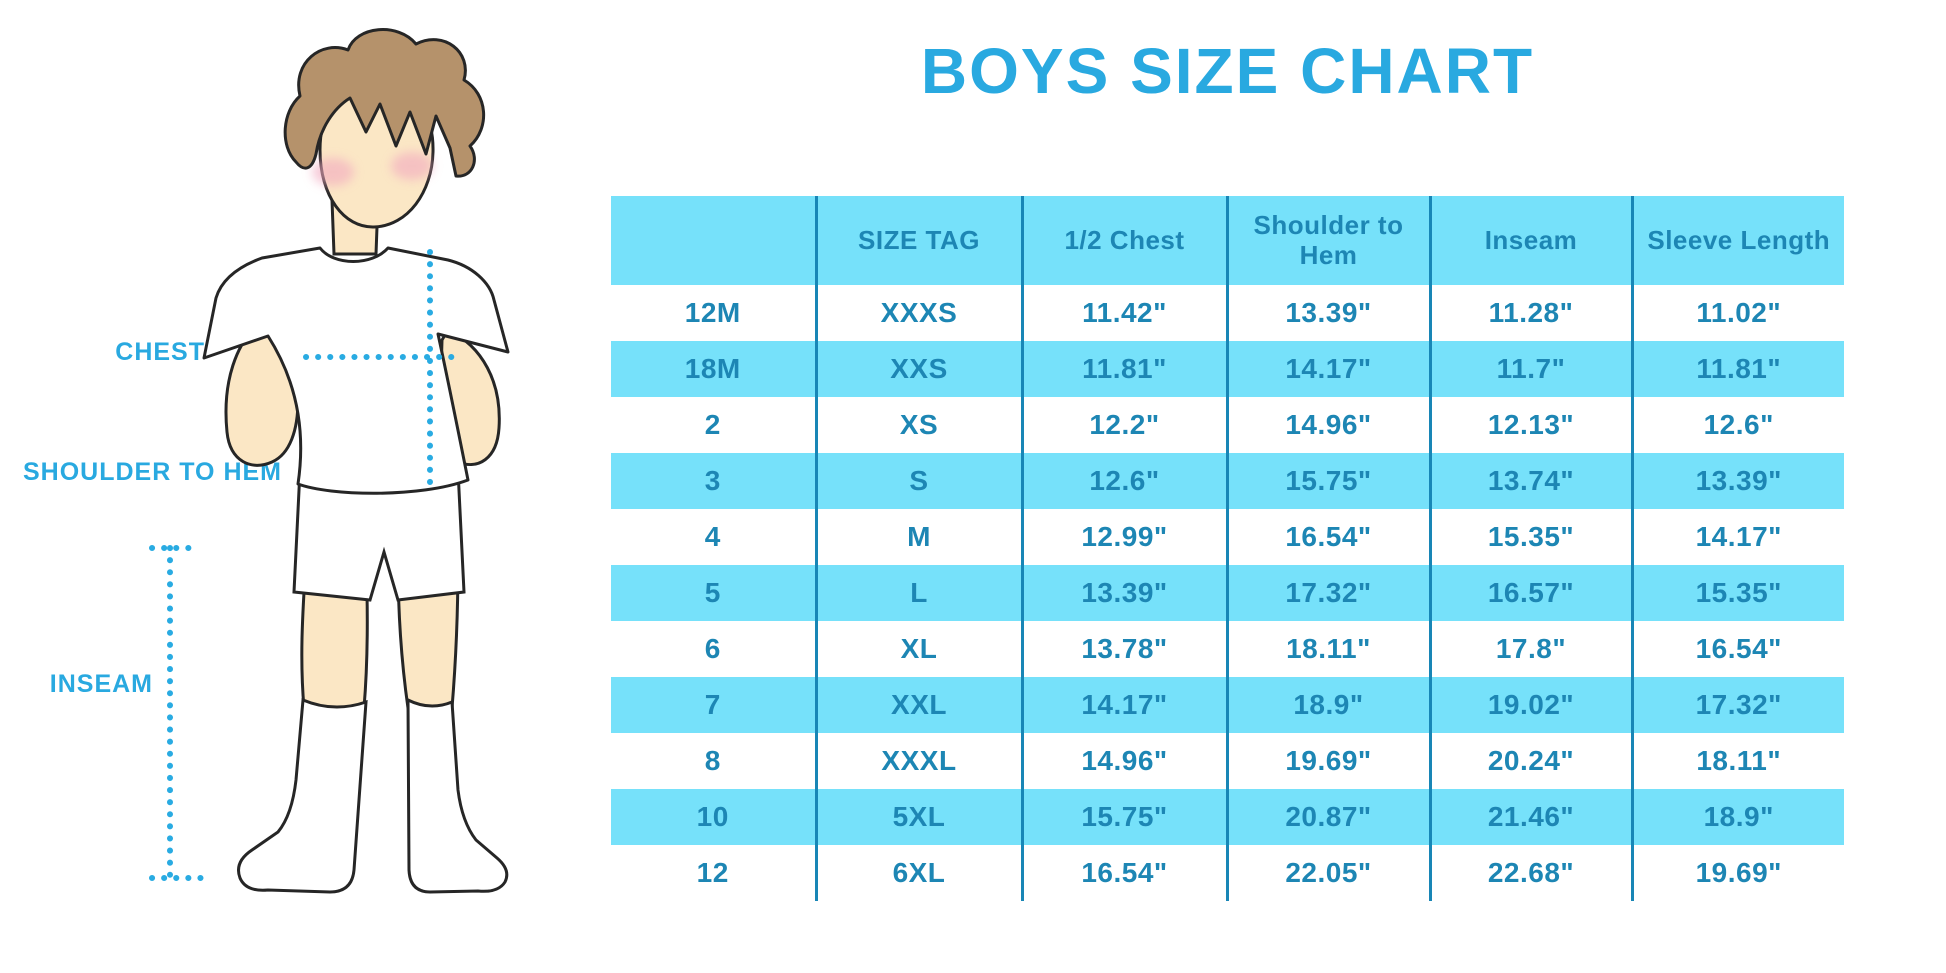 The image size is (1946, 973). I want to click on table-row: 12 6XL 16.54" 22.05" 22.68" 19.69", so click(1227, 873).